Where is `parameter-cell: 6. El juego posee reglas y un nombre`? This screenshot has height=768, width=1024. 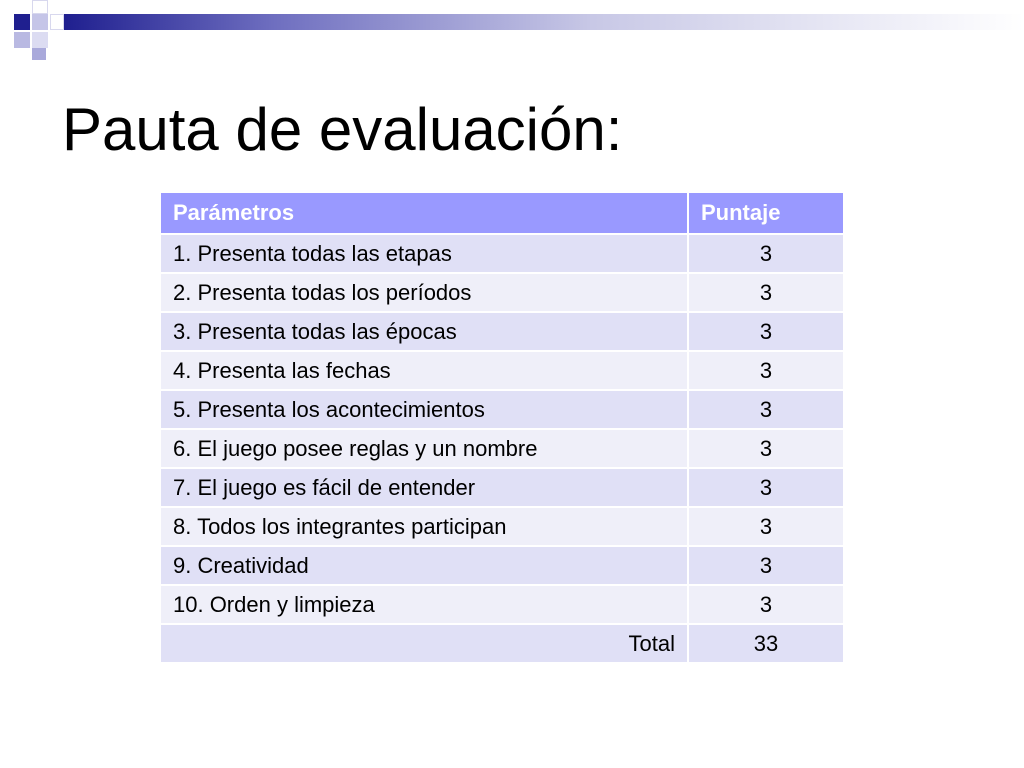 parameter-cell: 6. El juego posee reglas y un nombre is located at coordinates (424, 448).